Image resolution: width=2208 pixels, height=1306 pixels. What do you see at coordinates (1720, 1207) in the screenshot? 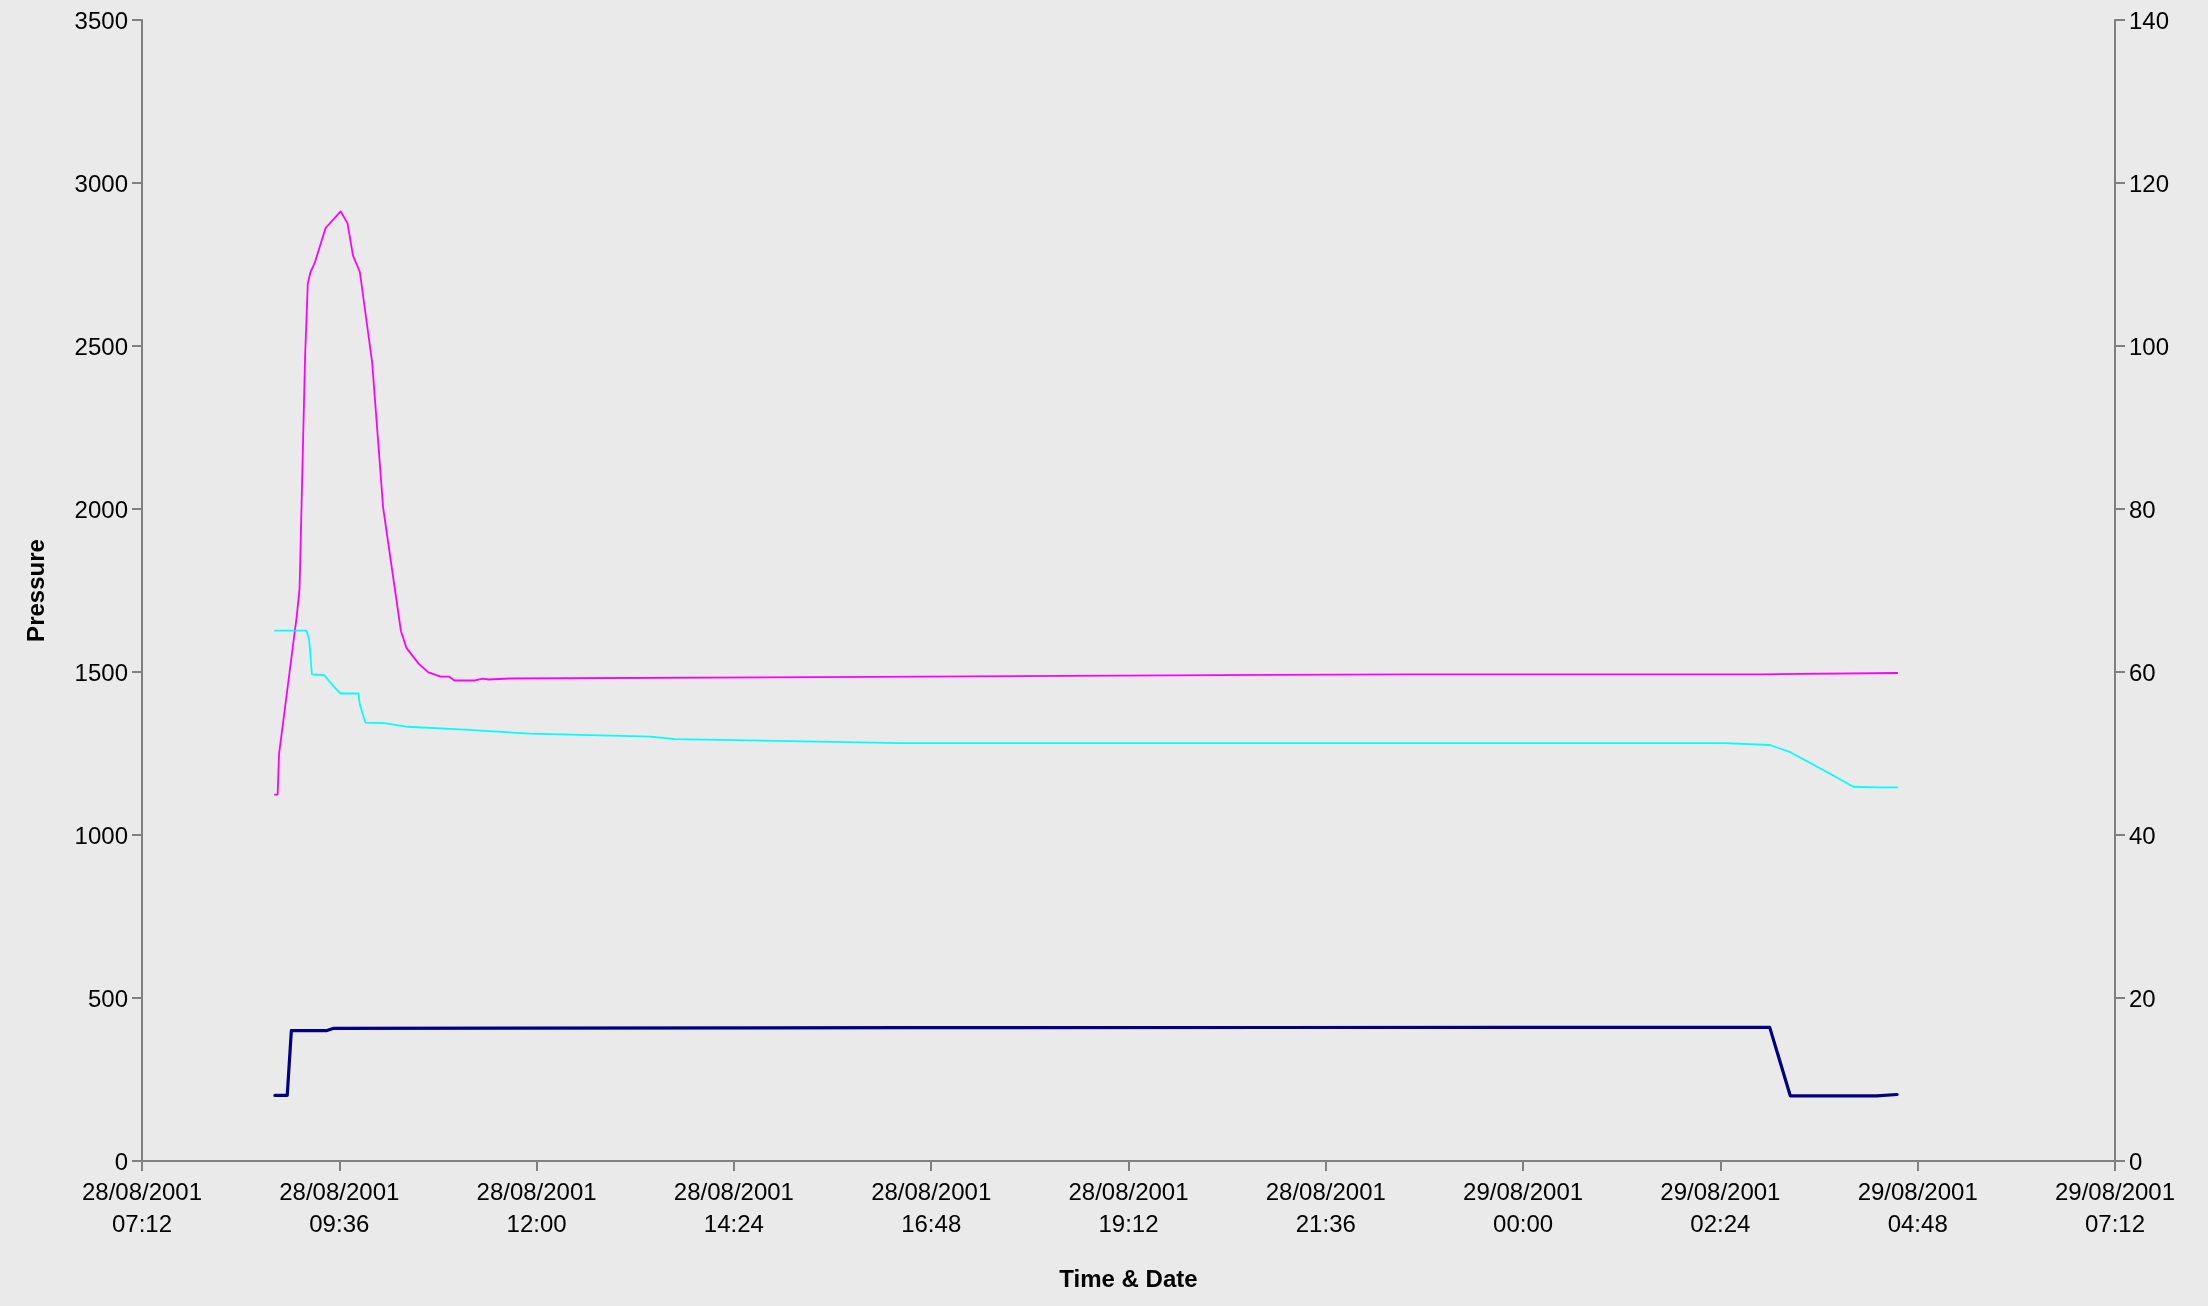
I see `x-tick-label: 29/08/2001 02:24` at bounding box center [1720, 1207].